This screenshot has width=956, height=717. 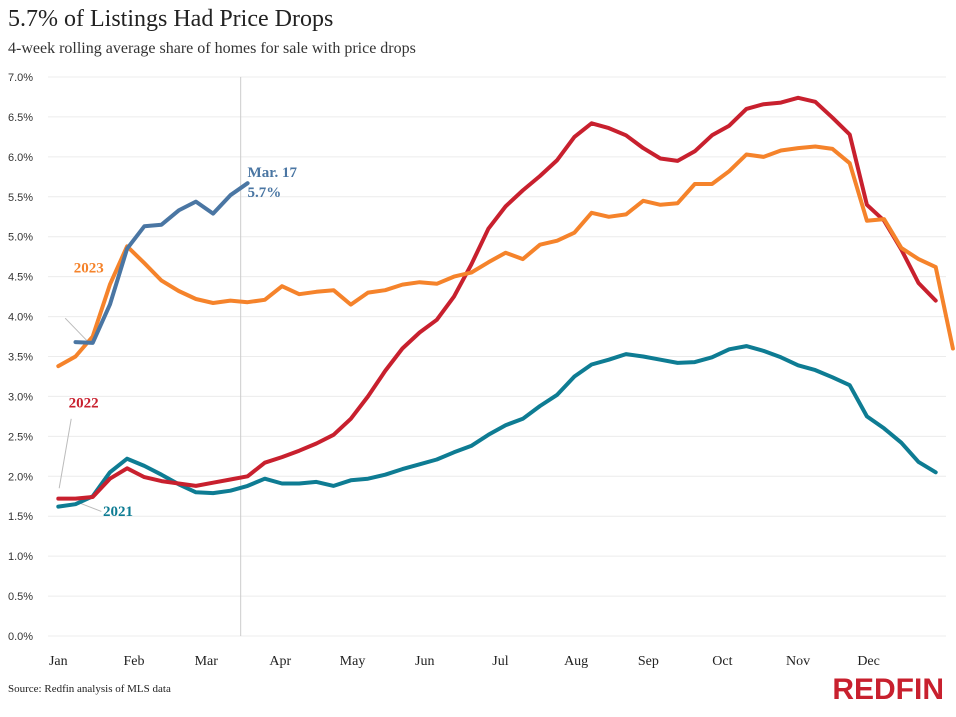 I want to click on y-tick-label: 7.0%, so click(x=20, y=78).